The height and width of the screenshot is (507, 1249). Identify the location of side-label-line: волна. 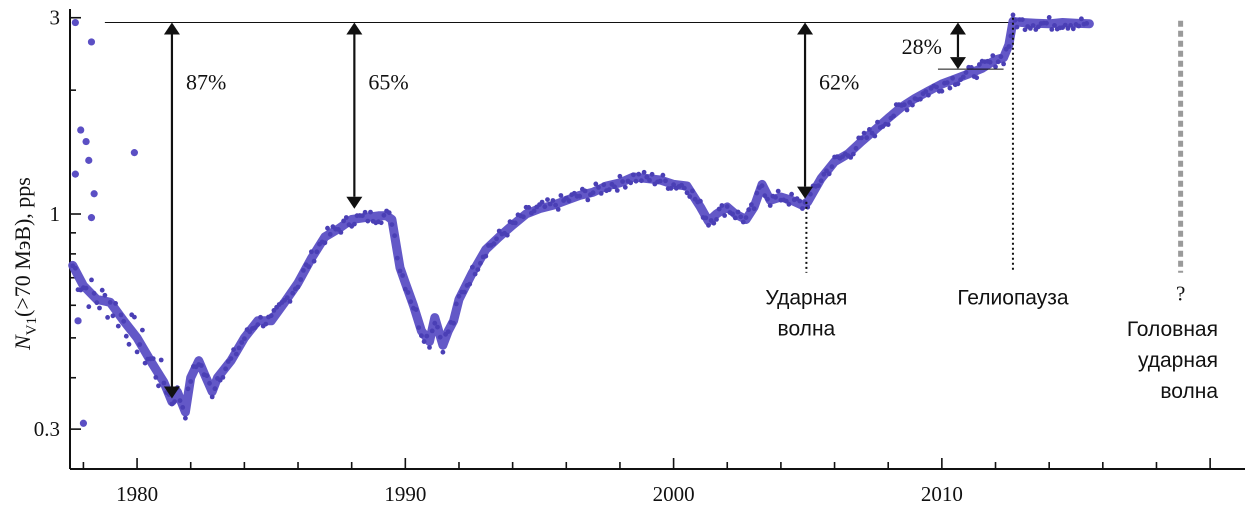
(1189, 391).